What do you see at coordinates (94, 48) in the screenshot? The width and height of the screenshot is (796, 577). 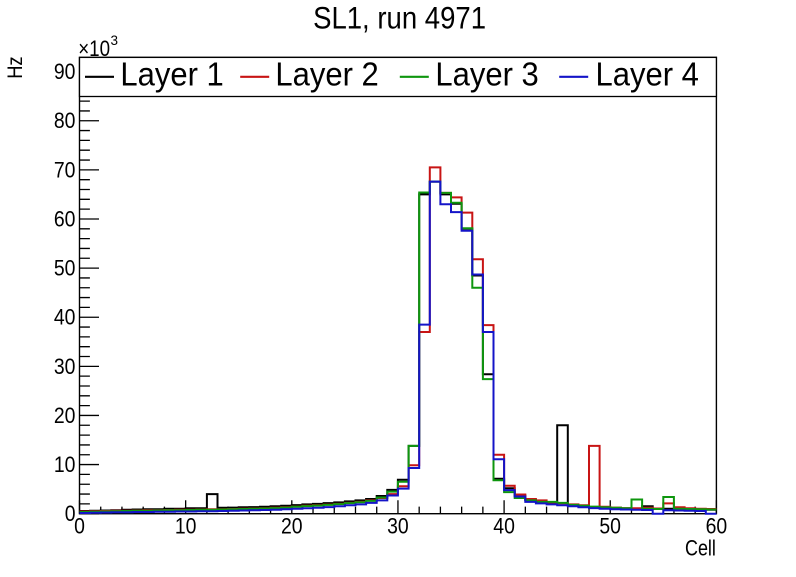 I see `svg-text: ×10` at bounding box center [94, 48].